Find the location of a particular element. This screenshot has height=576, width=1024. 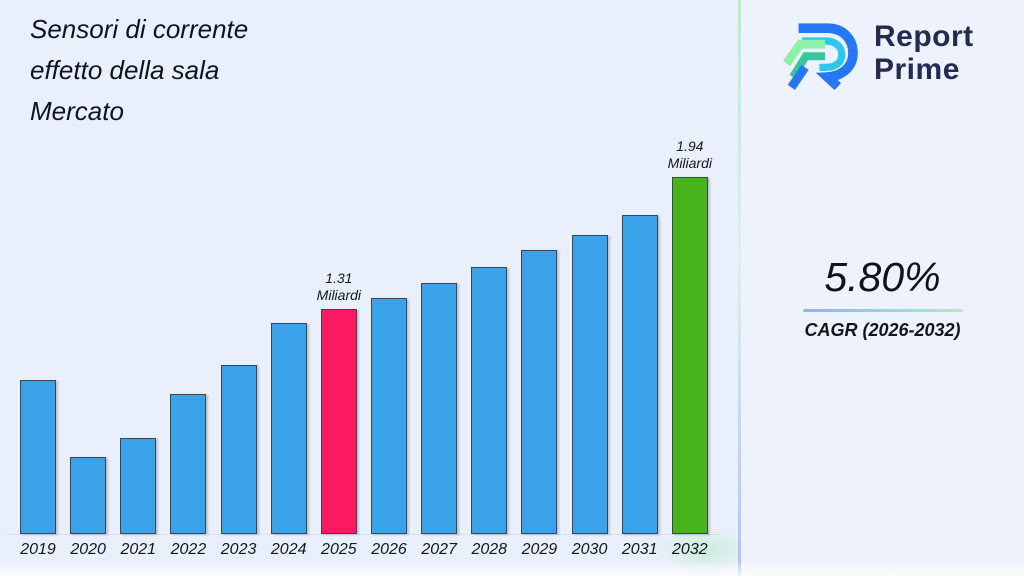

section-divider is located at coordinates (739, 288).